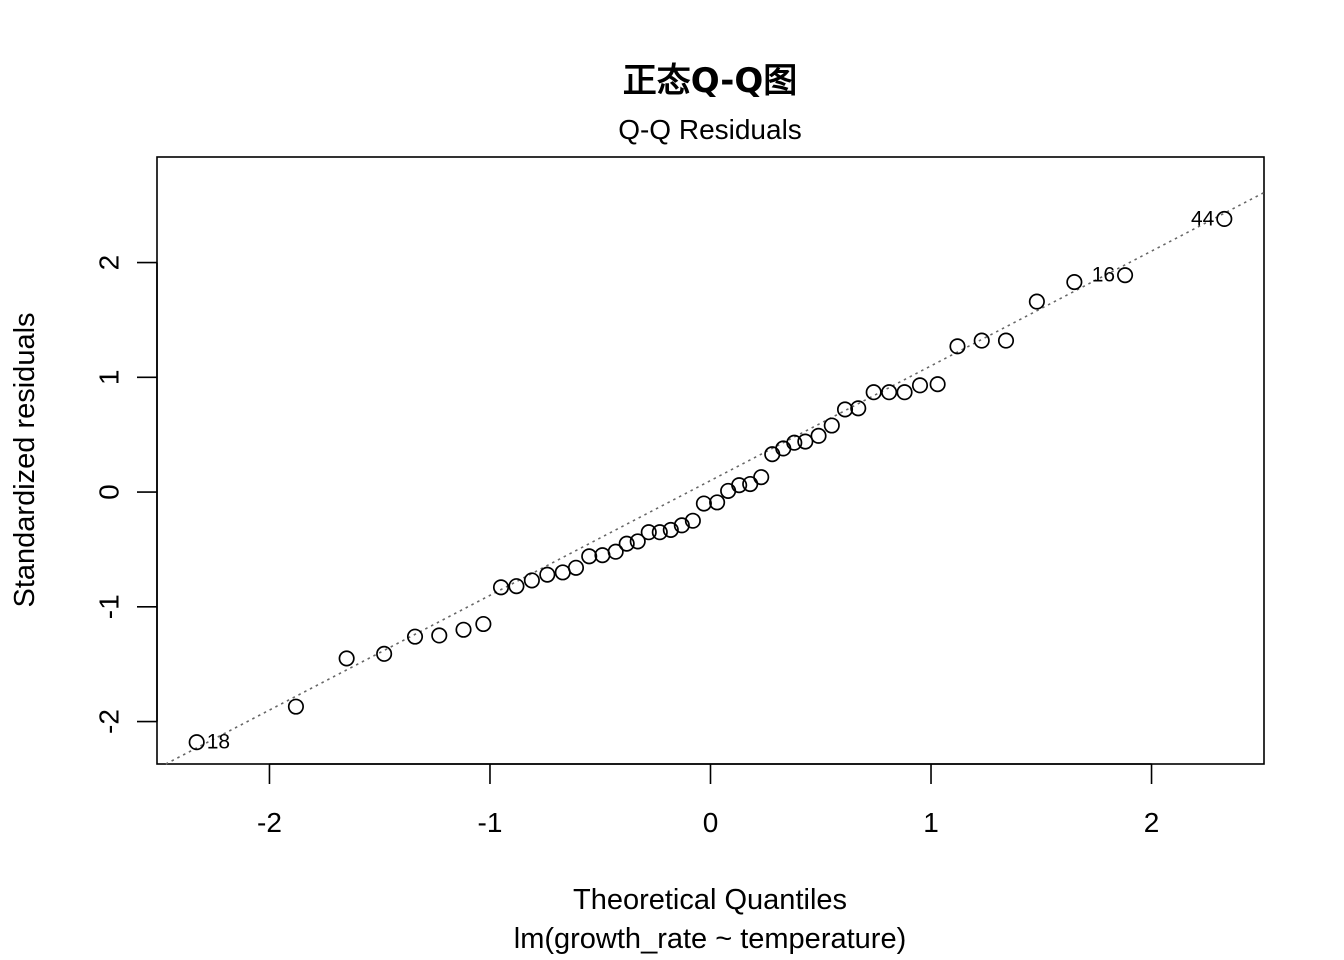 The width and height of the screenshot is (1344, 960). What do you see at coordinates (710, 81) in the screenshot?
I see `chart-title: 正态Q-Q图` at bounding box center [710, 81].